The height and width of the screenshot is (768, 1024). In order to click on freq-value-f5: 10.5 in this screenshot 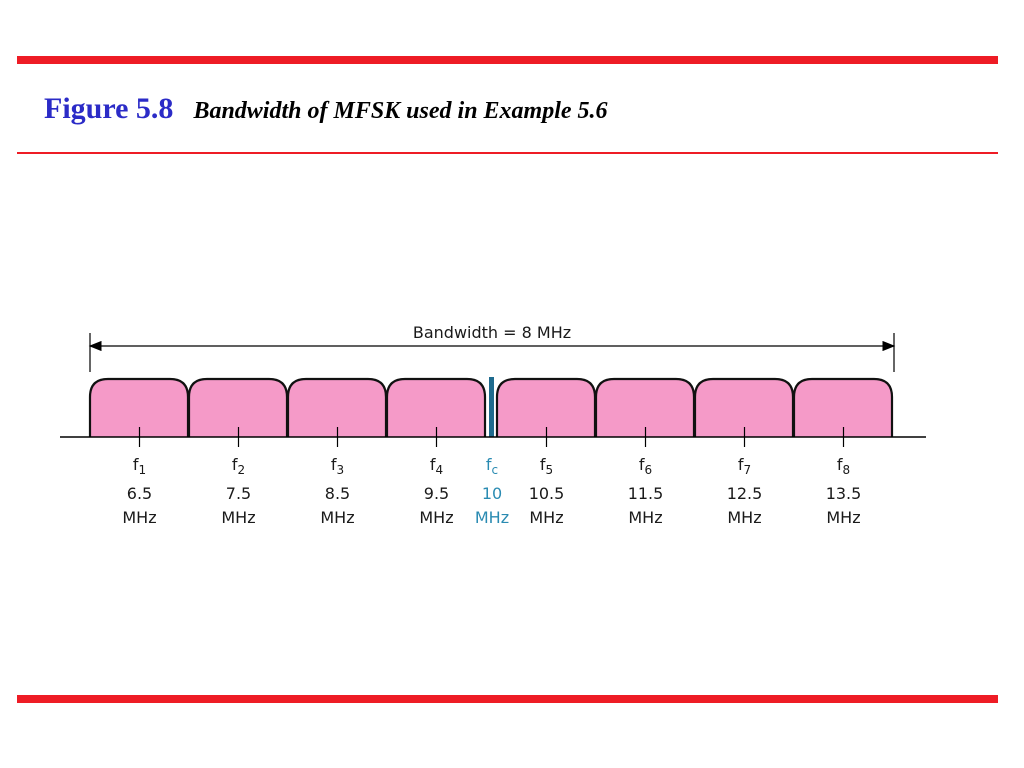, I will do `click(547, 493)`.